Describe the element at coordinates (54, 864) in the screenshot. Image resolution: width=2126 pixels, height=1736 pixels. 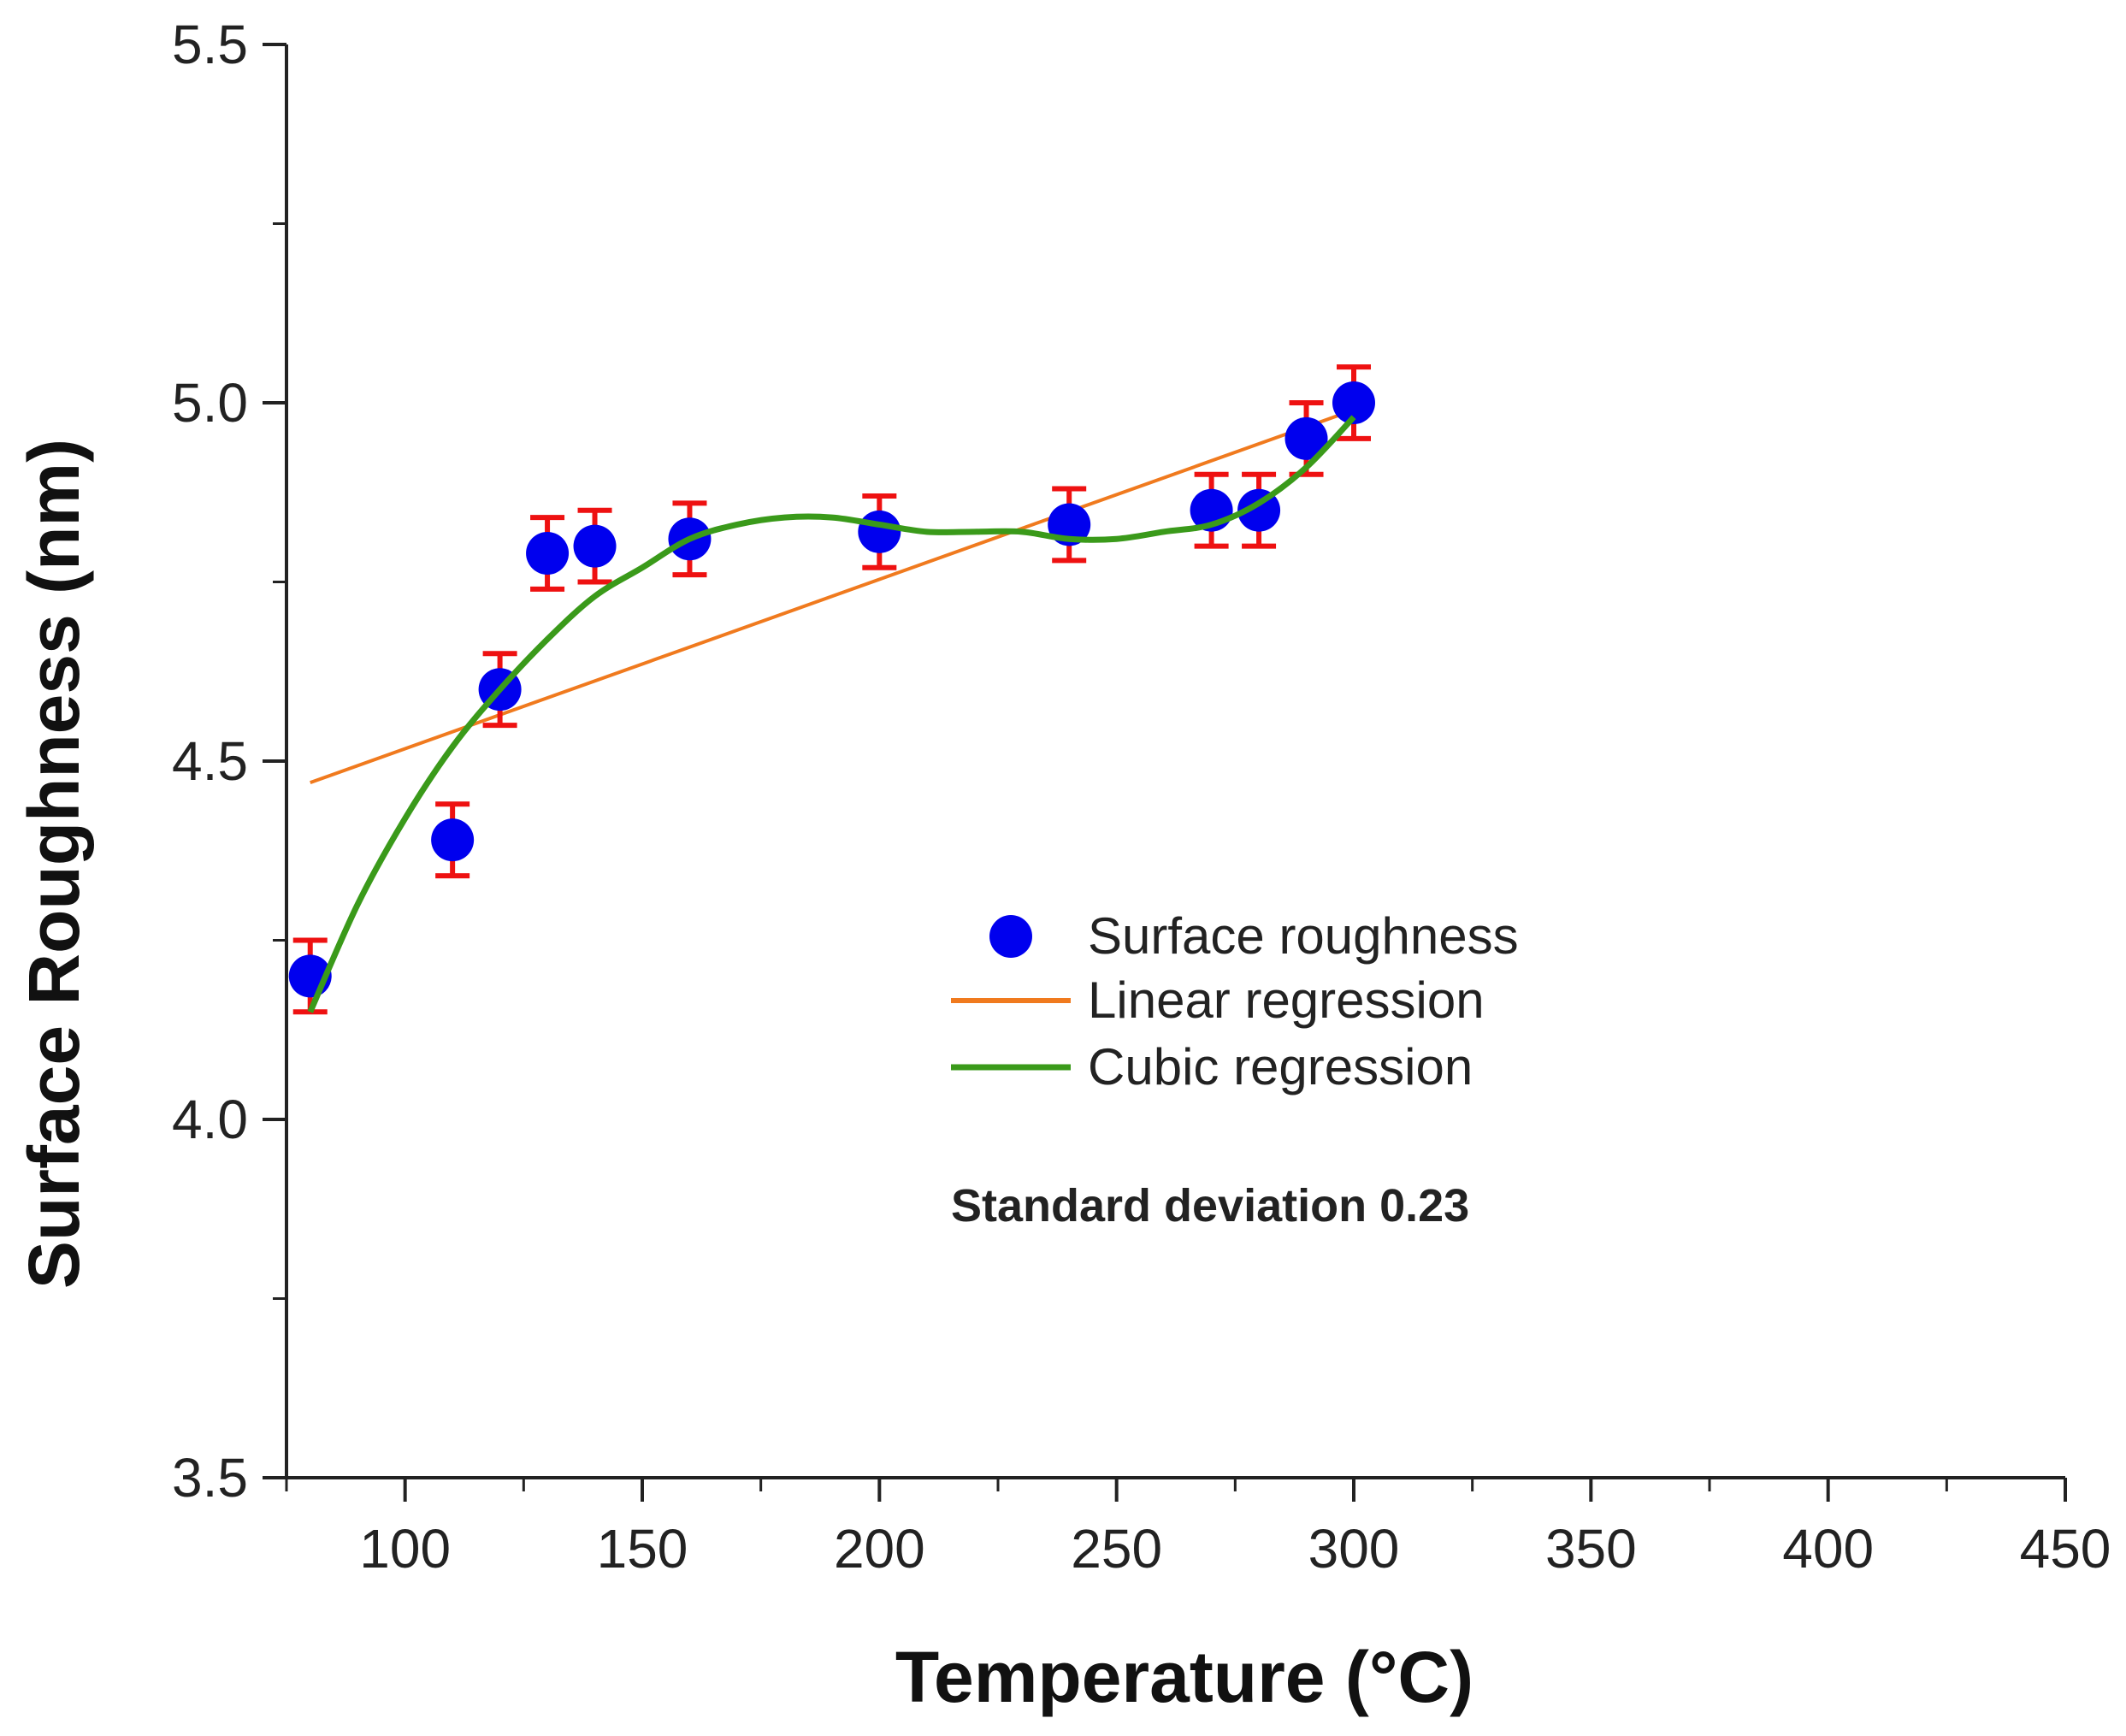
I see `y-axis-title: Surface Roughness (nm)` at that location.